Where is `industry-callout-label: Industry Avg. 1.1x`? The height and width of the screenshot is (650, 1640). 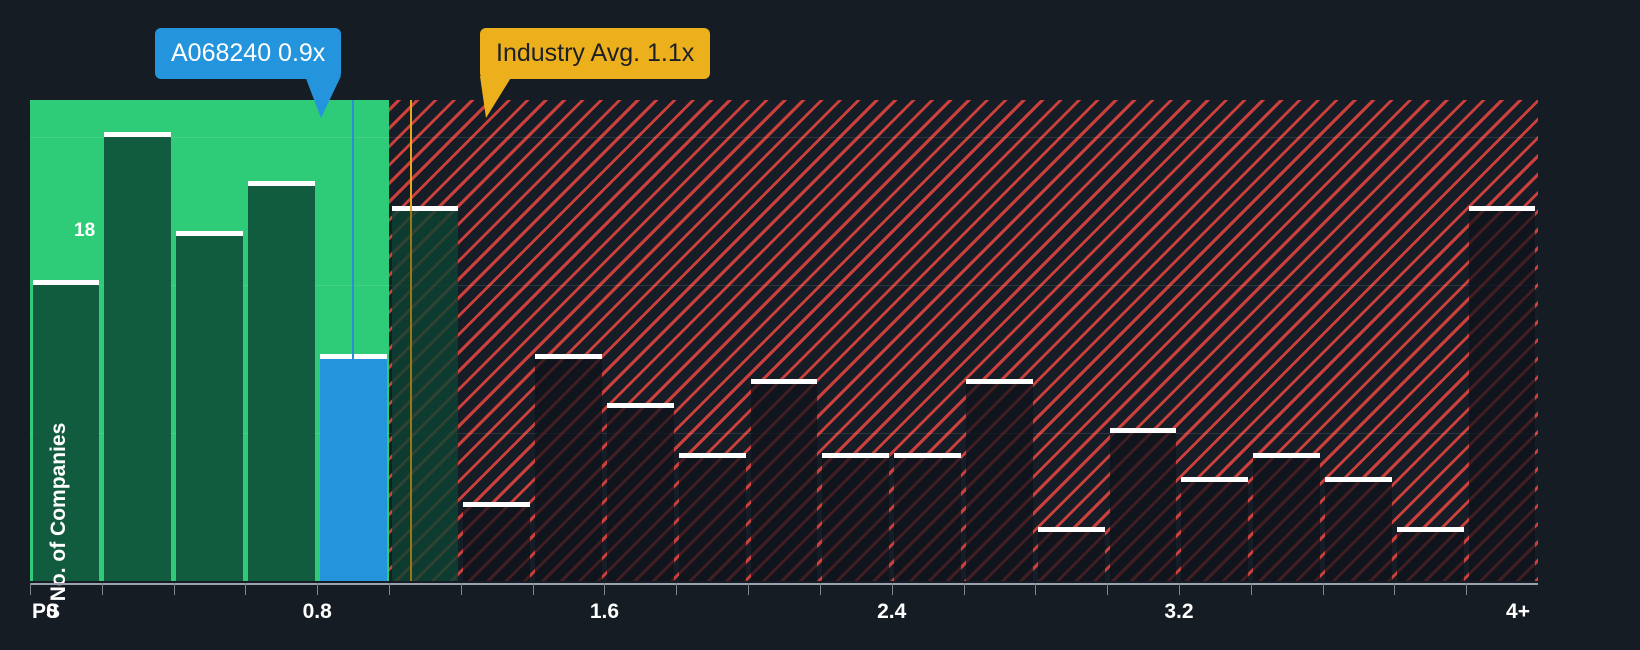 industry-callout-label: Industry Avg. 1.1x is located at coordinates (595, 53).